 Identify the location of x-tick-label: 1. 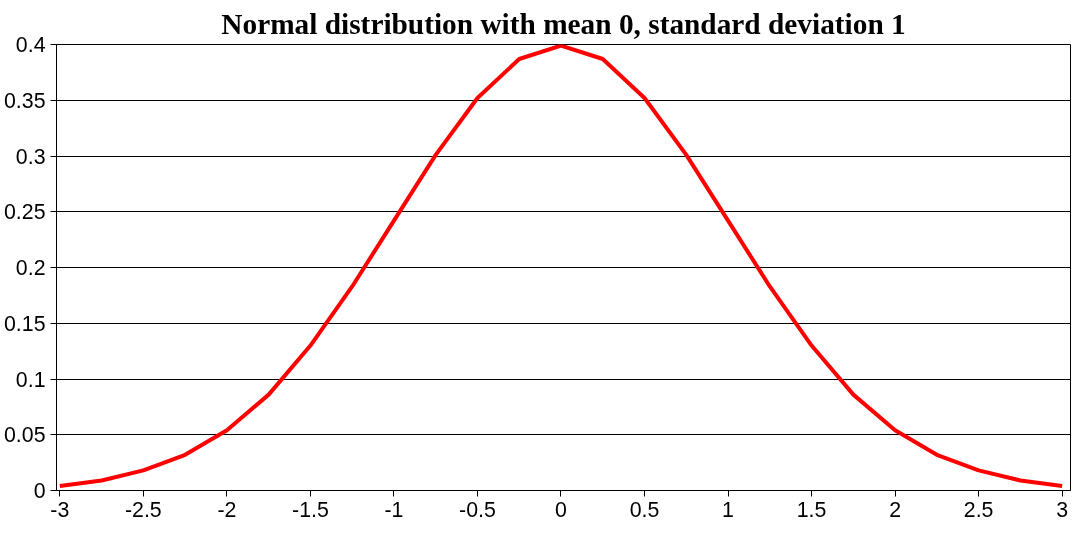
(728, 509).